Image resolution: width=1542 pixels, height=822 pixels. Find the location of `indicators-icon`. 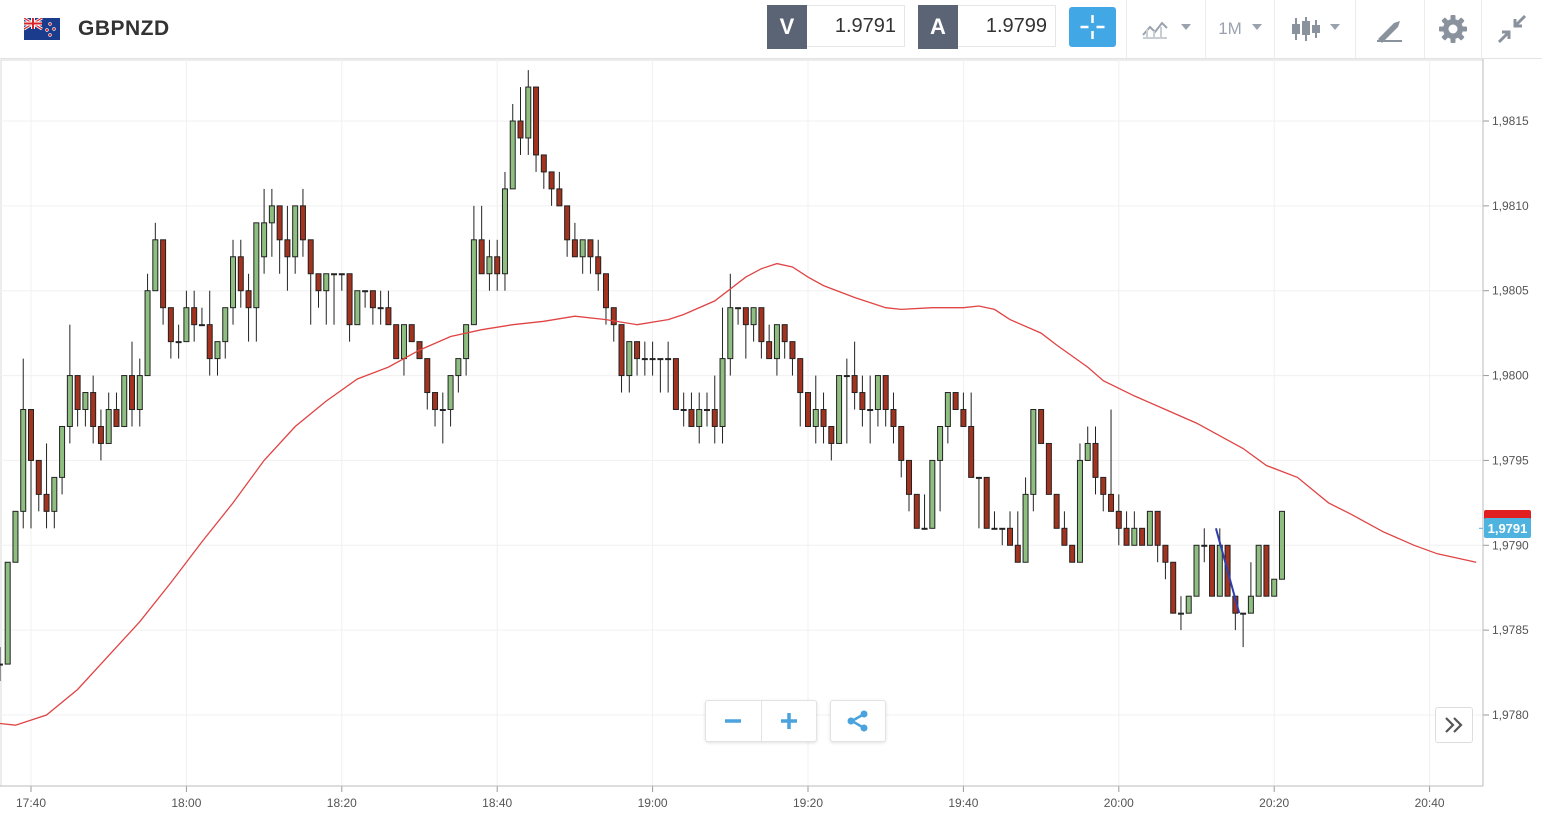

indicators-icon is located at coordinates (1155, 30).